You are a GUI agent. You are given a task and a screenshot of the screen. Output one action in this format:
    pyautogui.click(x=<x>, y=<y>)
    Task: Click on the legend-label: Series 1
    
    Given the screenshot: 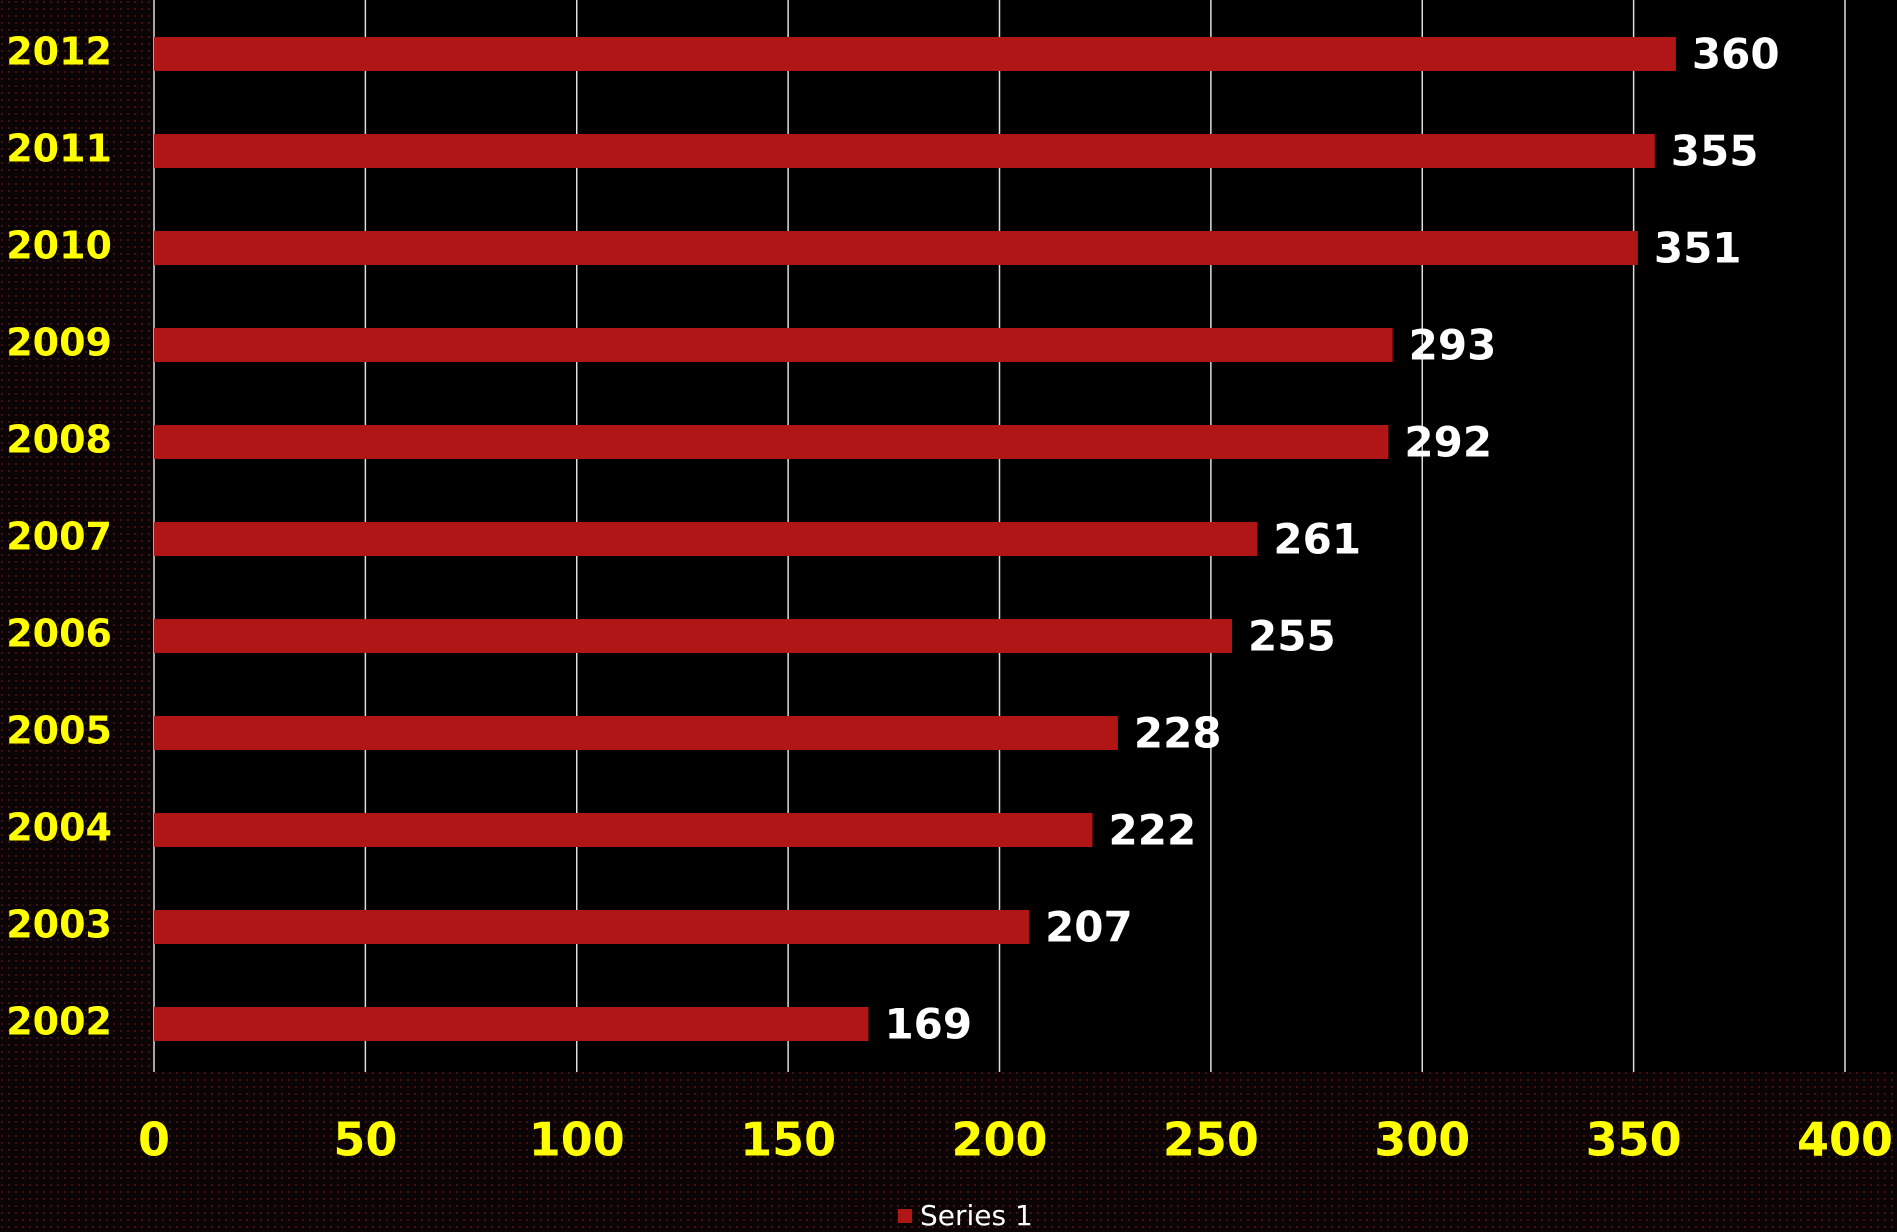 What is the action you would take?
    pyautogui.click(x=976, y=1215)
    